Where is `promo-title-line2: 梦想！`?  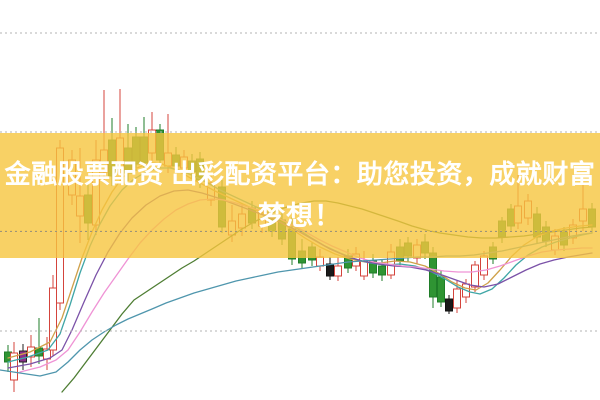
promo-title-line2: 梦想！ is located at coordinates (300, 216).